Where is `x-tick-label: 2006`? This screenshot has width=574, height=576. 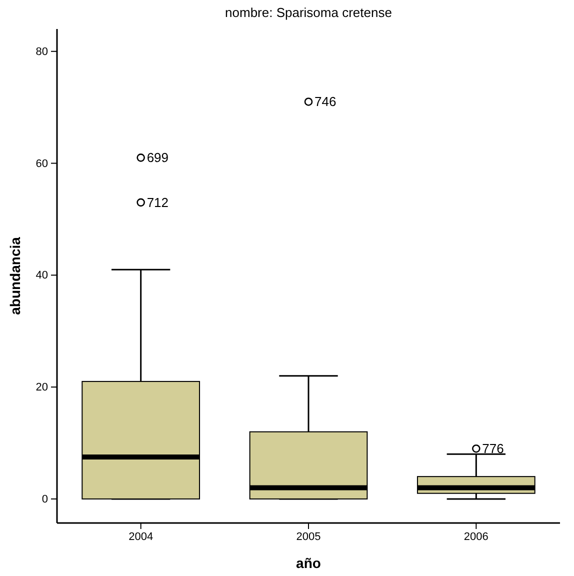
x-tick-label: 2006 is located at coordinates (476, 536).